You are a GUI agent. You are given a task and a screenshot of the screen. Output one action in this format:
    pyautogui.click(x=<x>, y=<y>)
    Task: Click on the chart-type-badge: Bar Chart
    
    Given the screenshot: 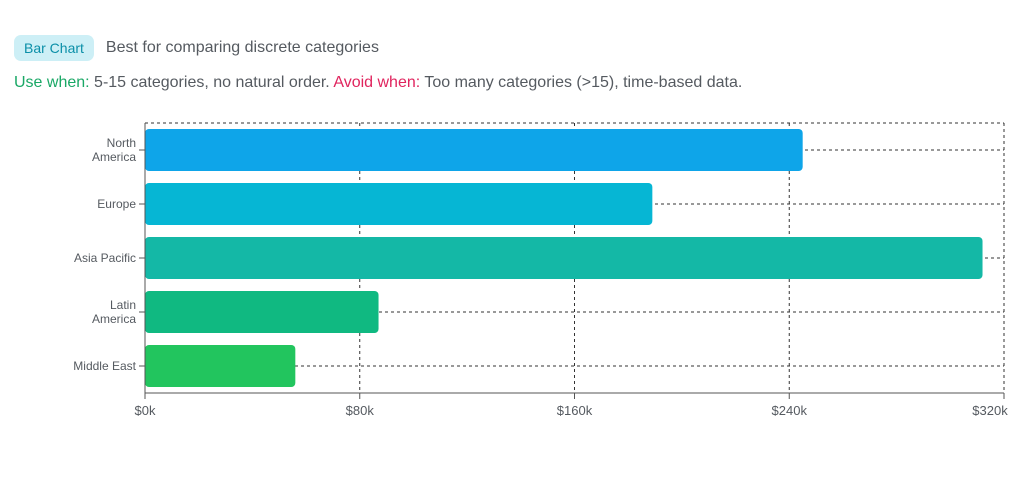 What is the action you would take?
    pyautogui.click(x=54, y=48)
    